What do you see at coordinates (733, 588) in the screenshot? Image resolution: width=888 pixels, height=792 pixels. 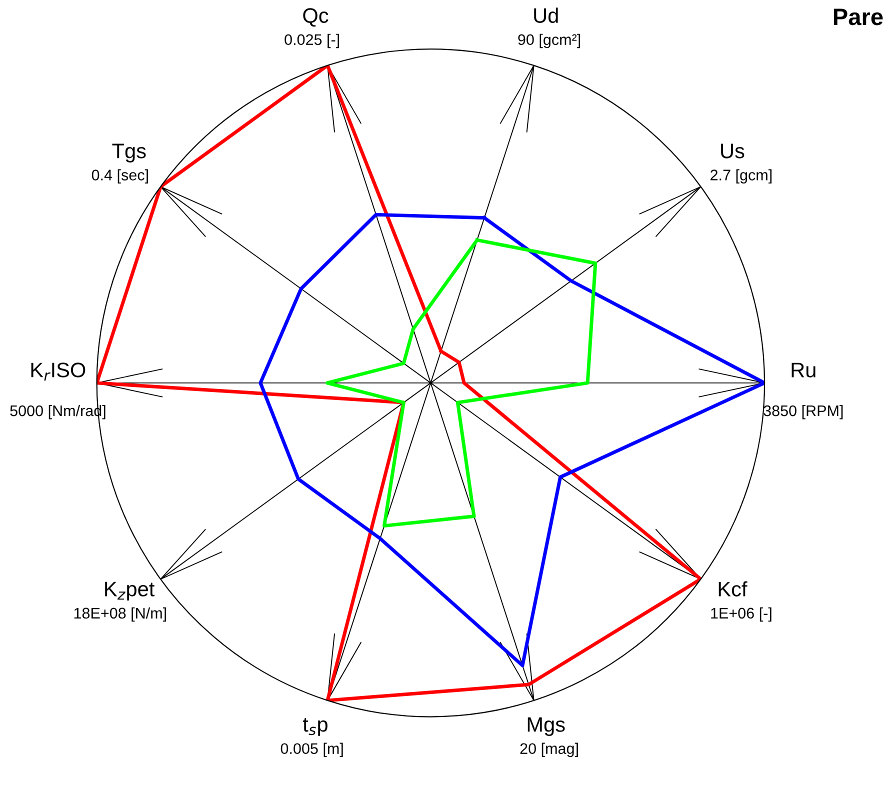 I see `spoke-label: Kcf` at bounding box center [733, 588].